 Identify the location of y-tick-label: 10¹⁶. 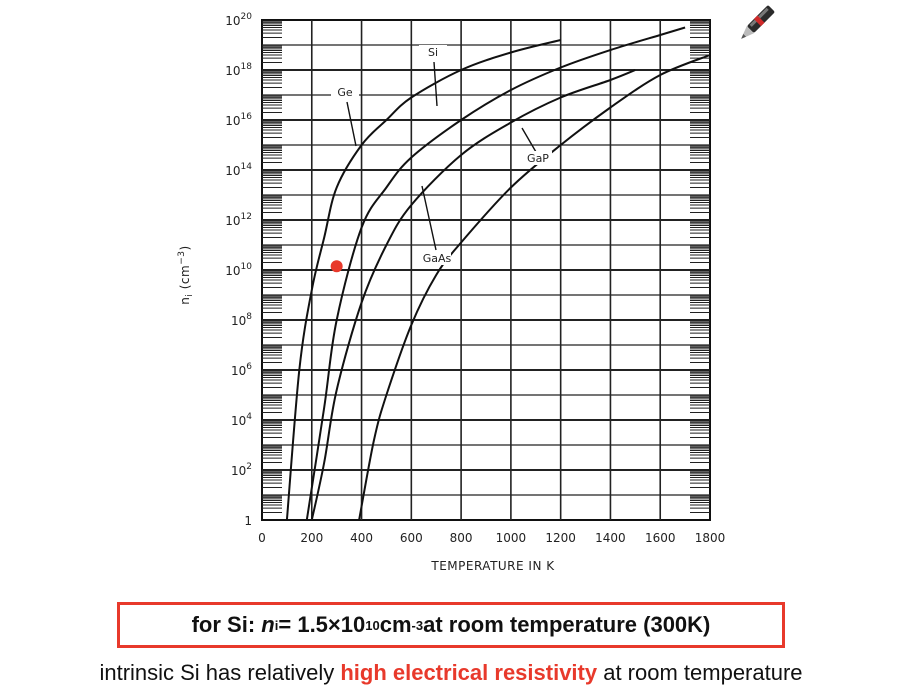
(238, 120).